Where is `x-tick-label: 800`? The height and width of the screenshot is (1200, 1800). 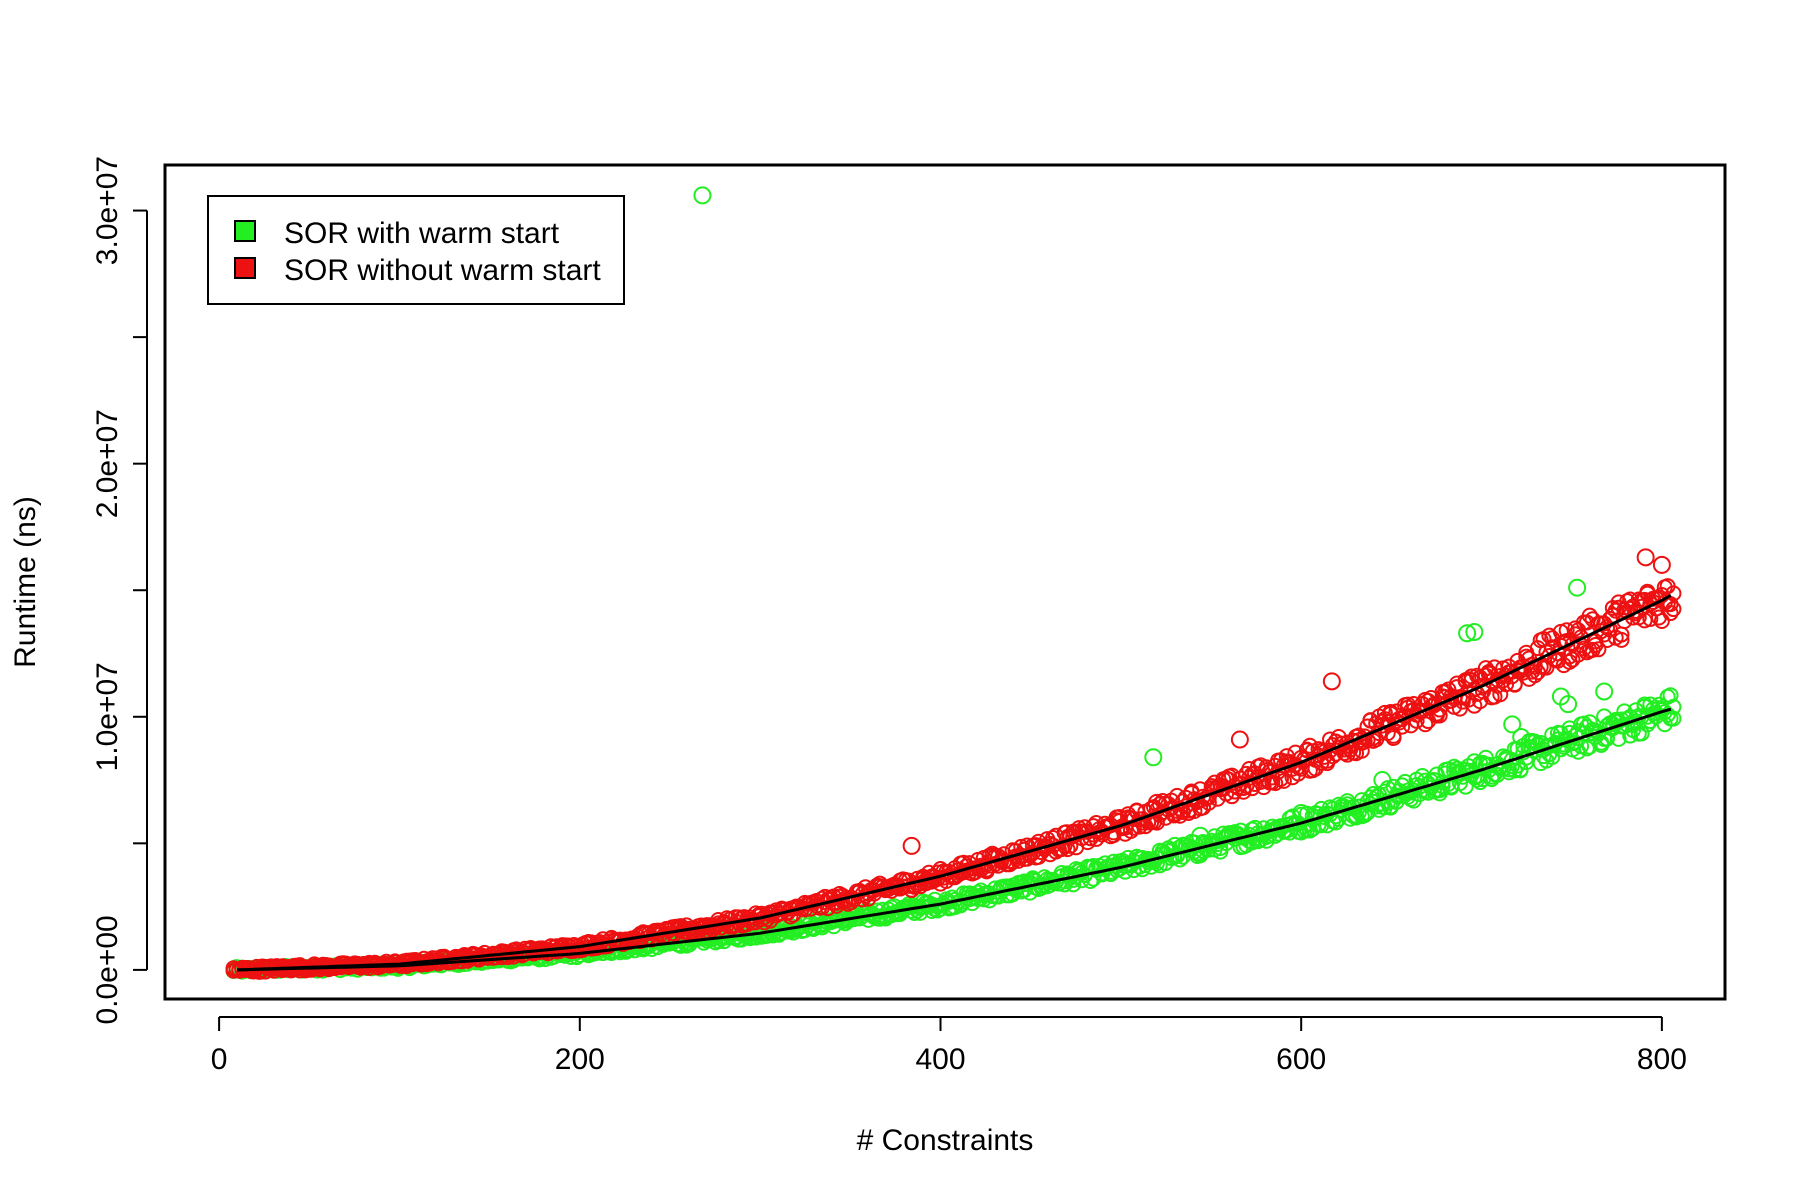
x-tick-label: 800 is located at coordinates (1662, 1059).